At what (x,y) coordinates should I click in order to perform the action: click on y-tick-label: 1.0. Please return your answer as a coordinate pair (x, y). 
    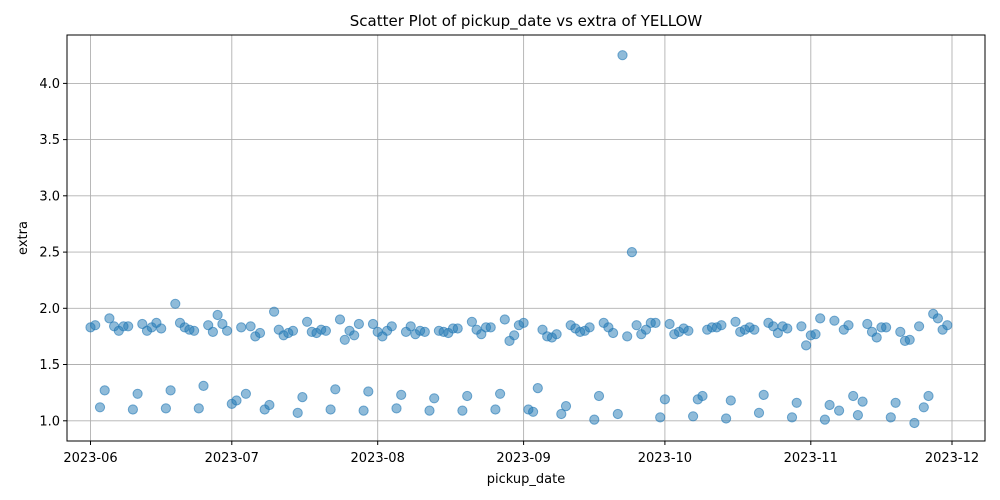
    Looking at the image, I should click on (49, 421).